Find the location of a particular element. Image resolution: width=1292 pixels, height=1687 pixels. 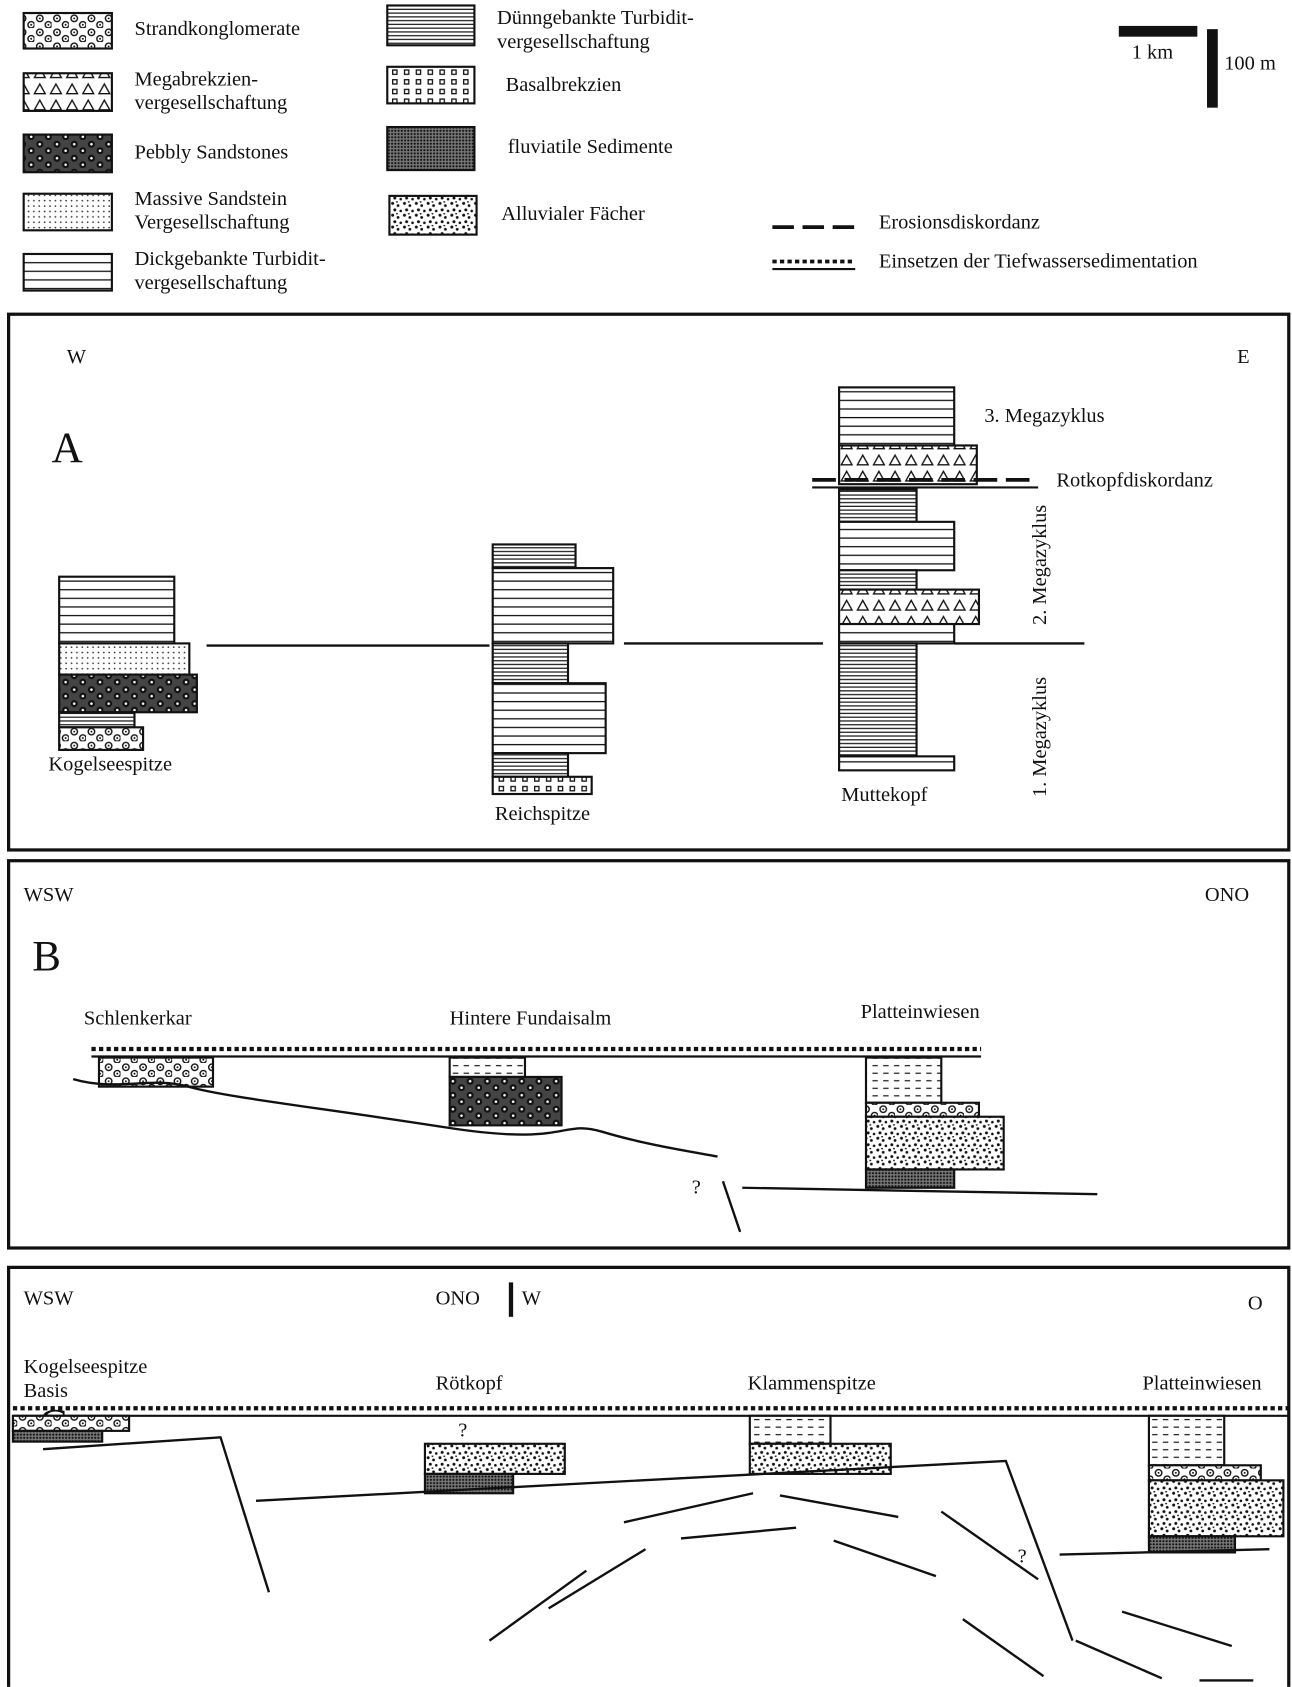

structure-lines is located at coordinates (656, 1559).